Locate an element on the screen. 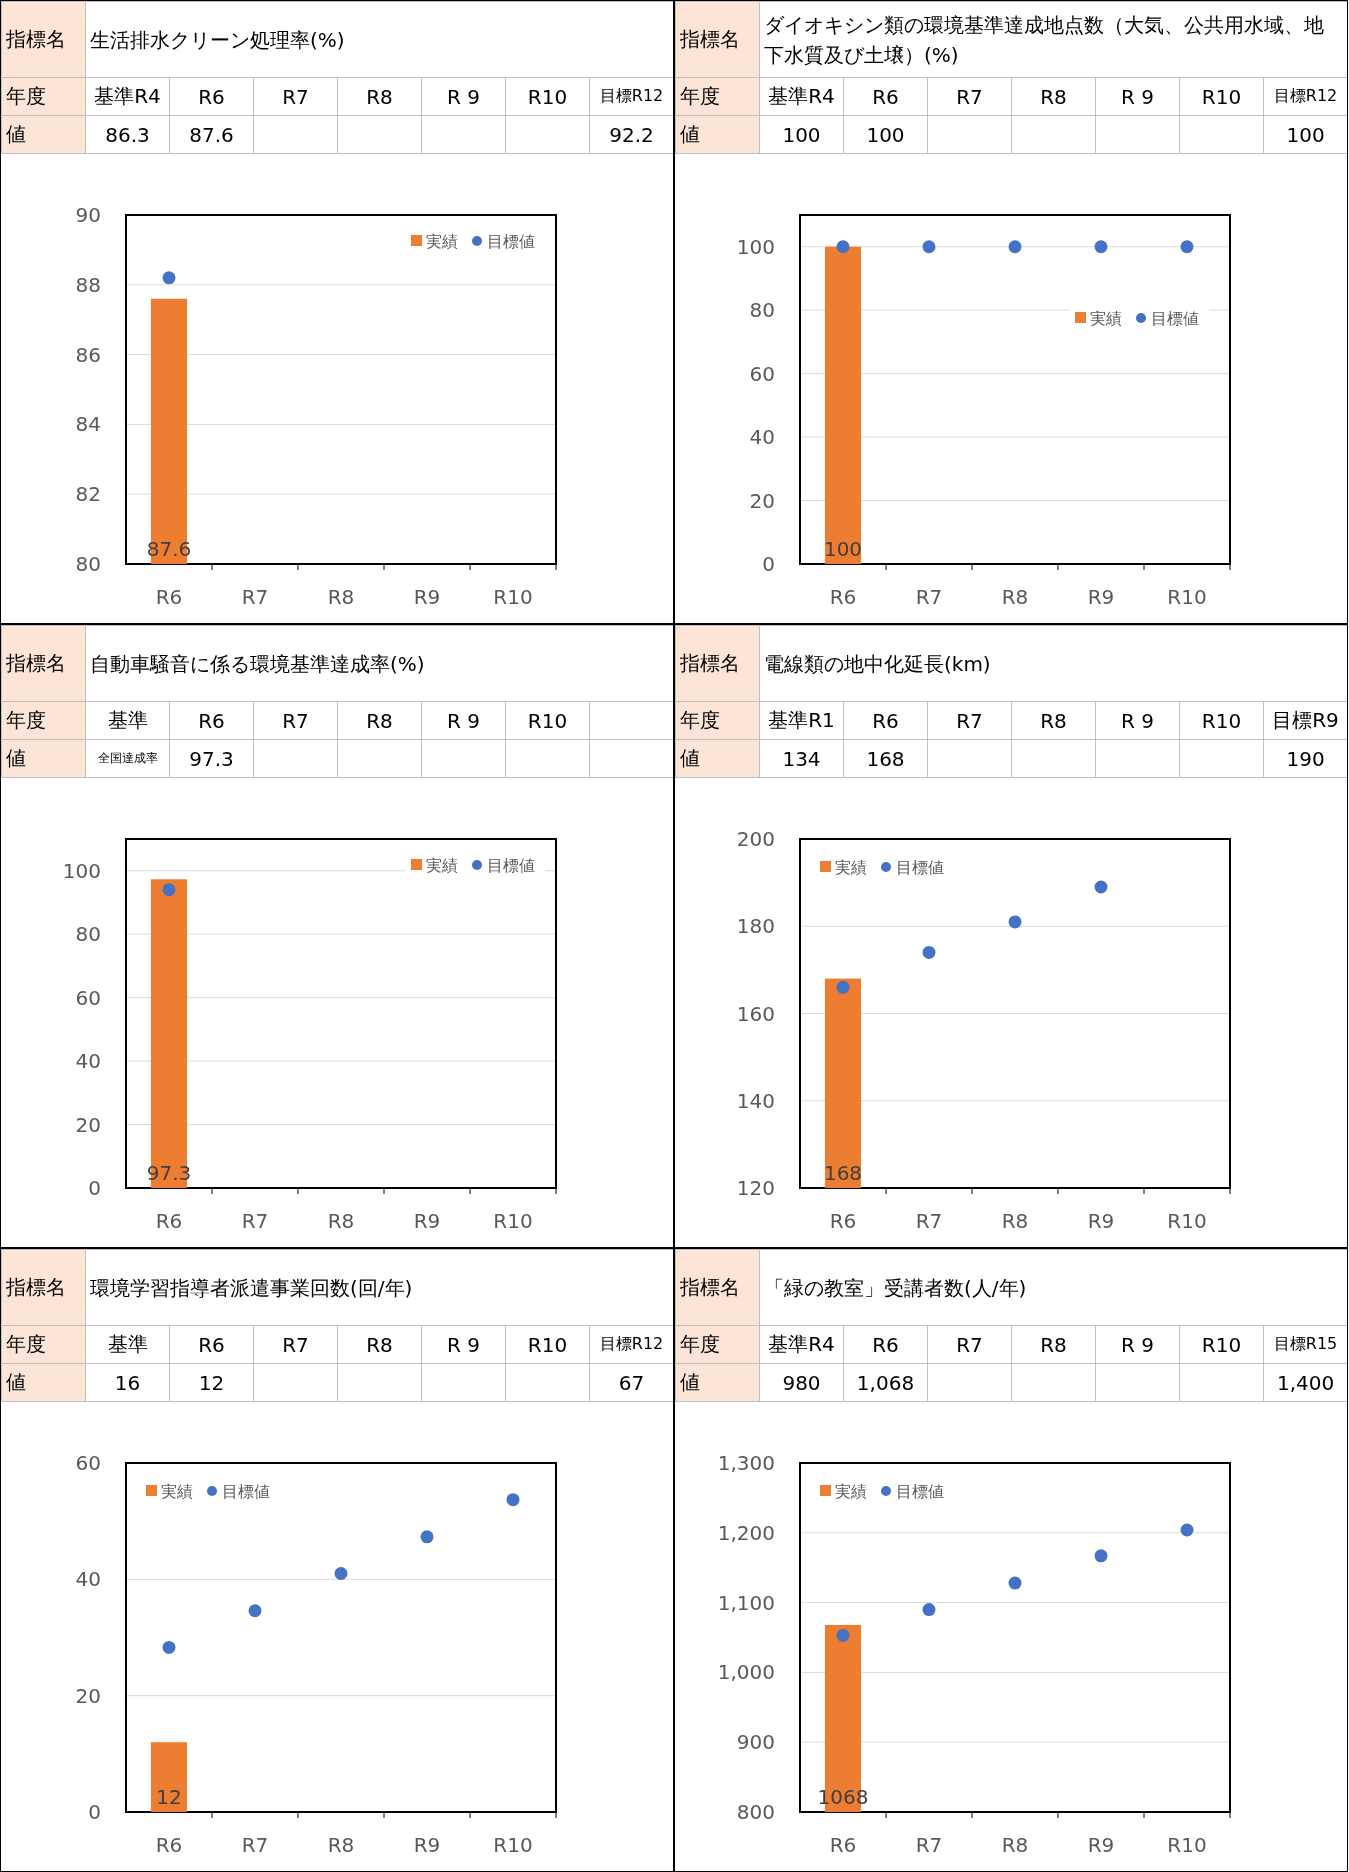 This screenshot has width=1349, height=1872. y-tick-label: 1,200 is located at coordinates (746, 1532).